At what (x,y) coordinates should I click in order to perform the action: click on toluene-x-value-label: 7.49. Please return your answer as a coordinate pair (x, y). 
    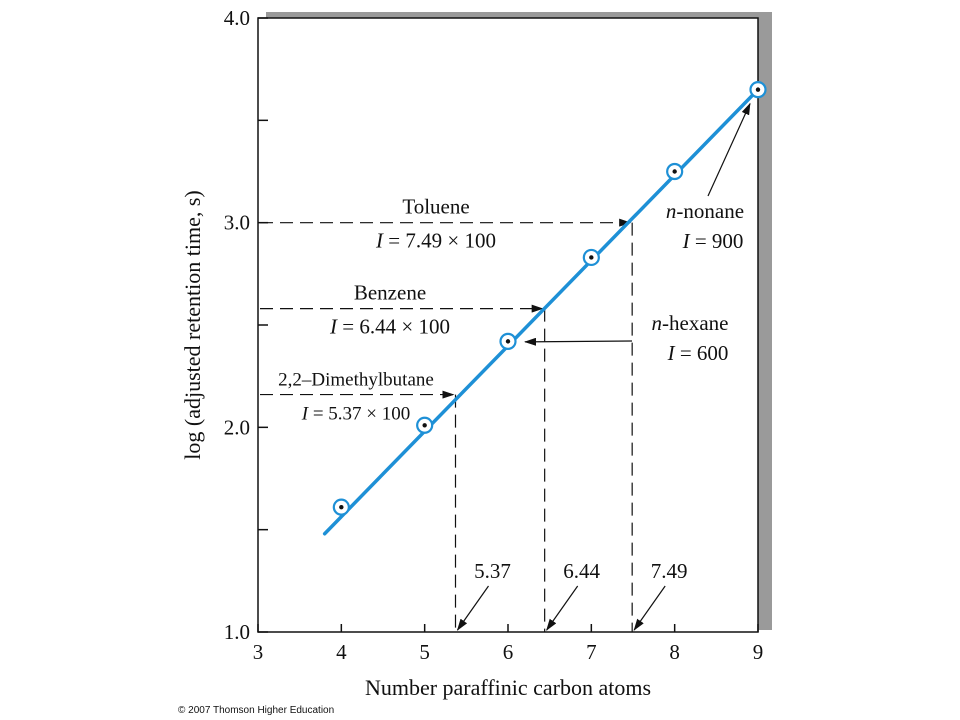
    Looking at the image, I should click on (669, 571).